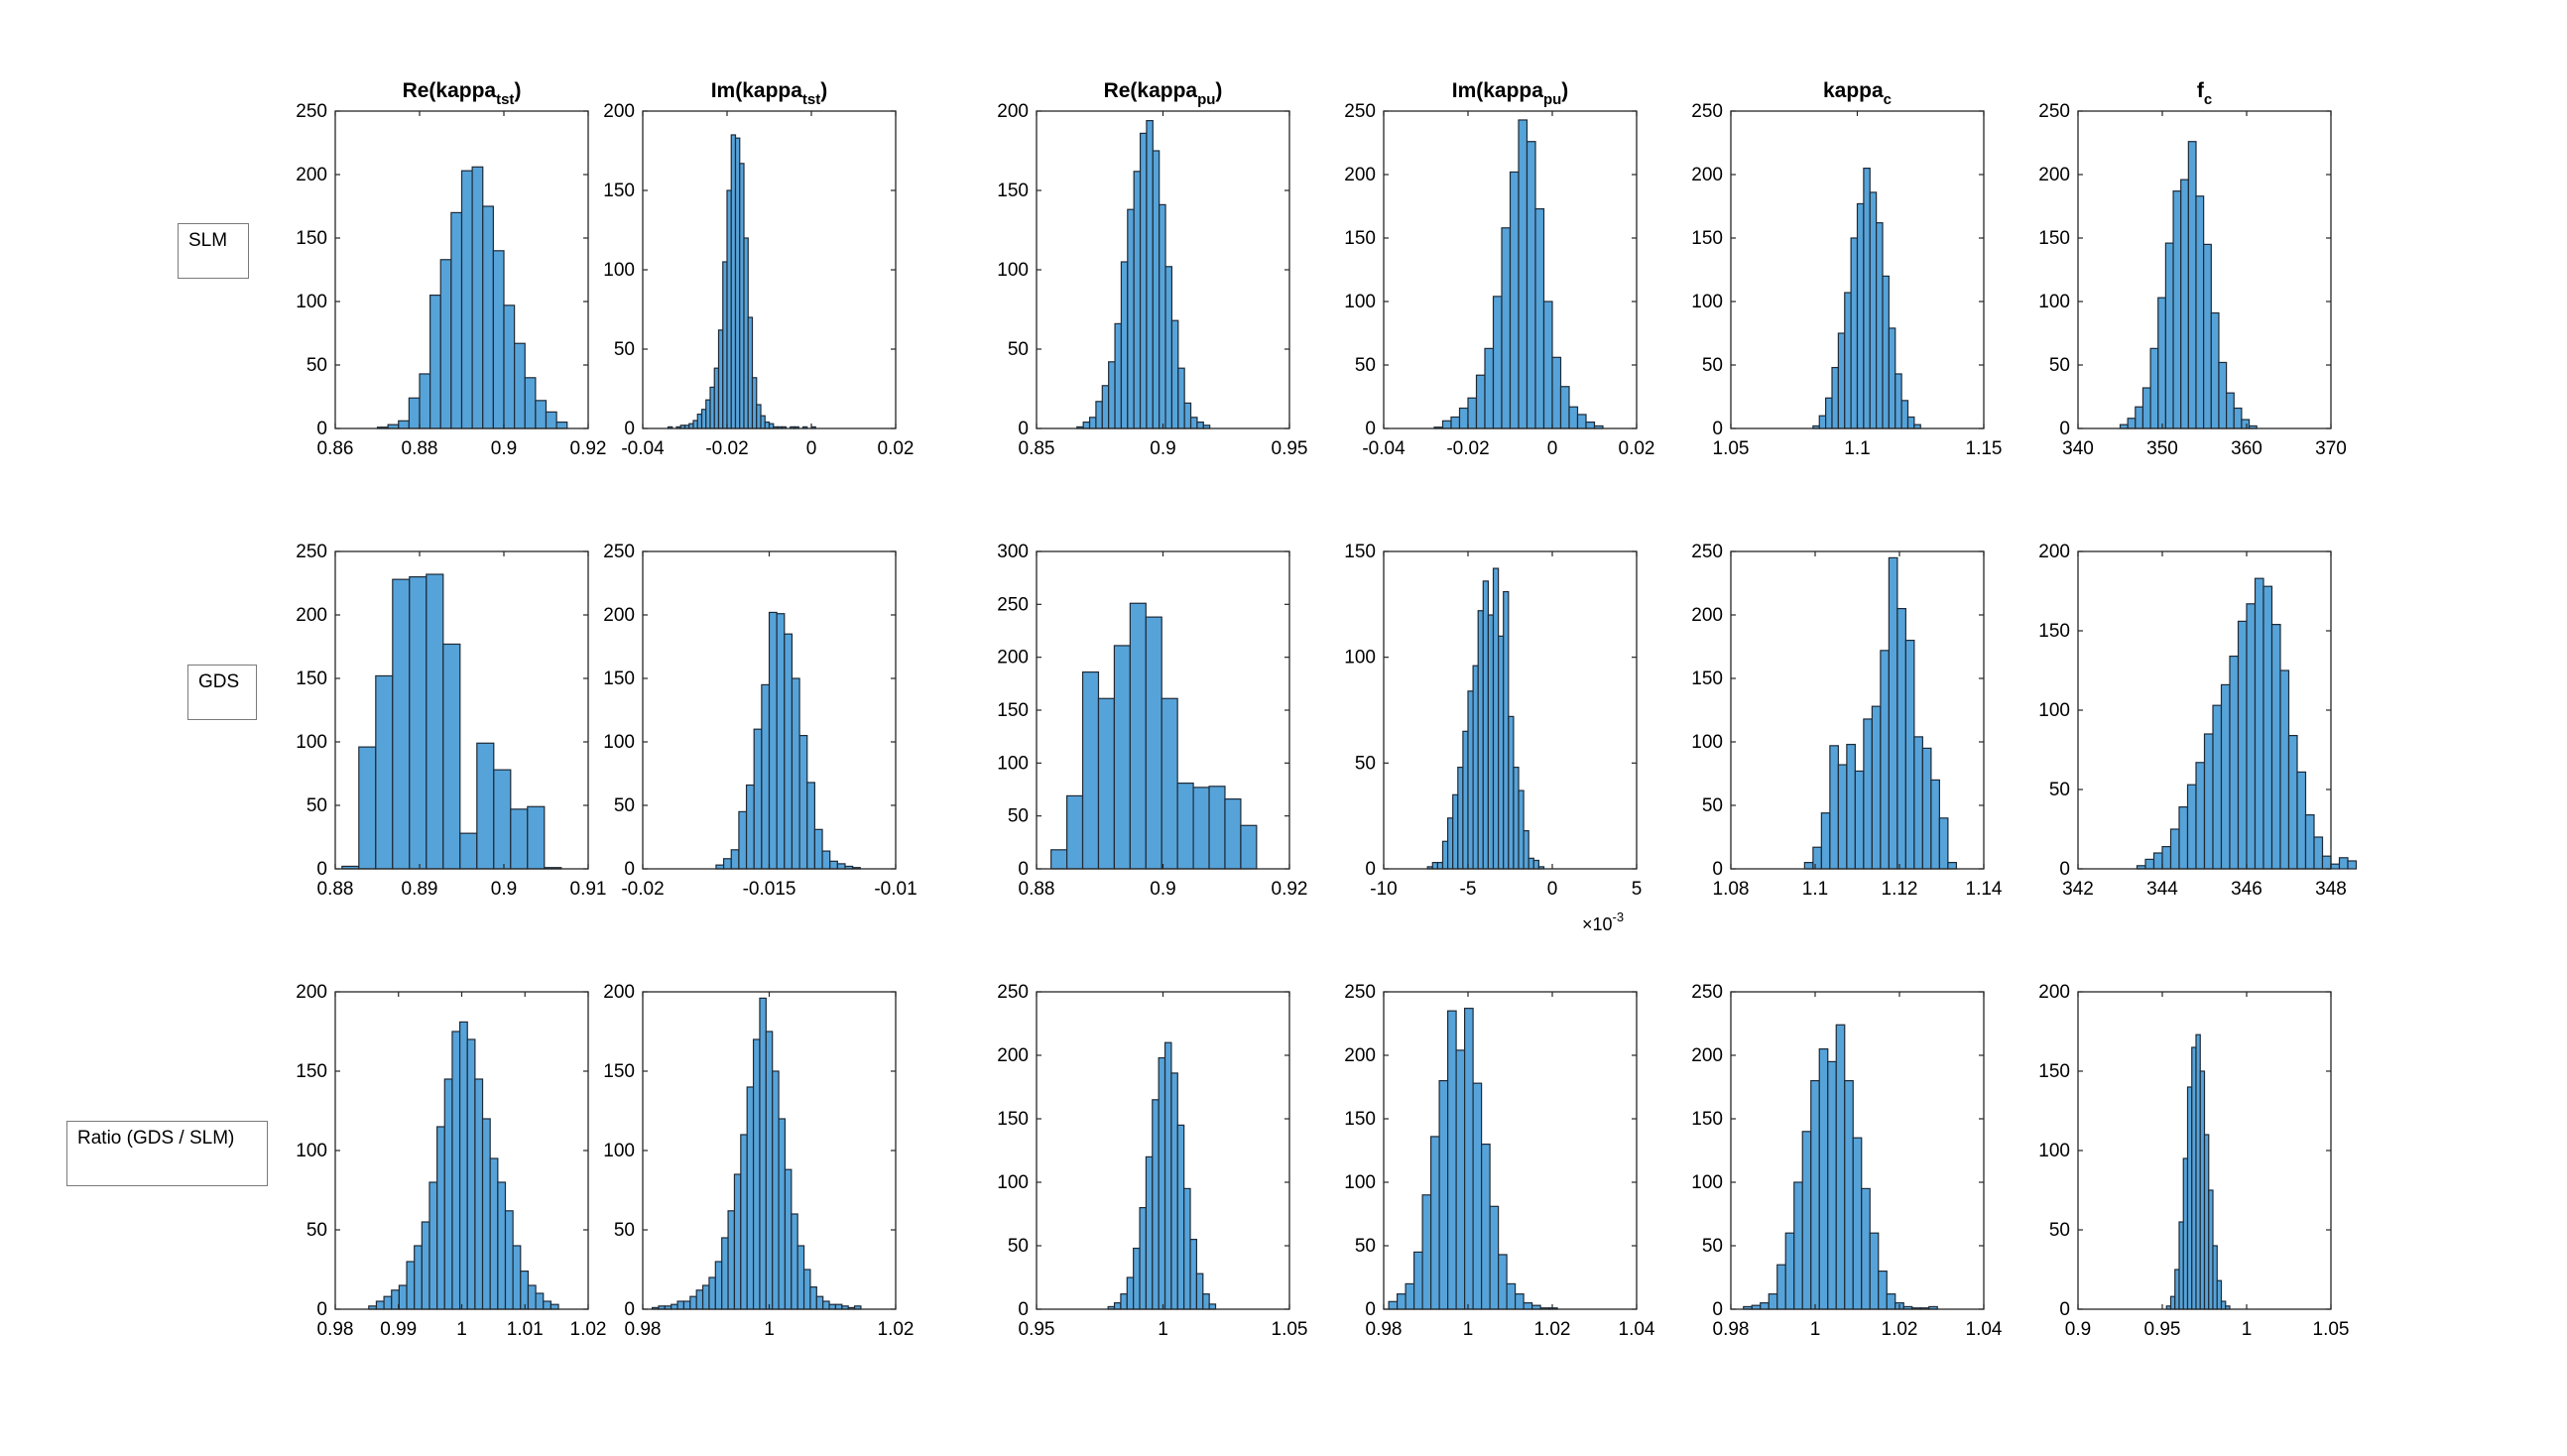 The height and width of the screenshot is (1456, 2567). I want to click on row-label-ratio: Ratio (GDS / SLM), so click(167, 1153).